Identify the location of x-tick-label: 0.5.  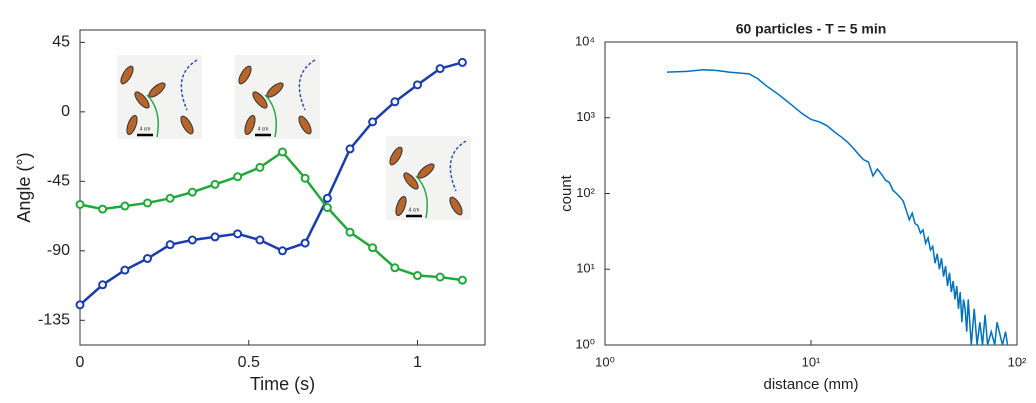
(249, 362).